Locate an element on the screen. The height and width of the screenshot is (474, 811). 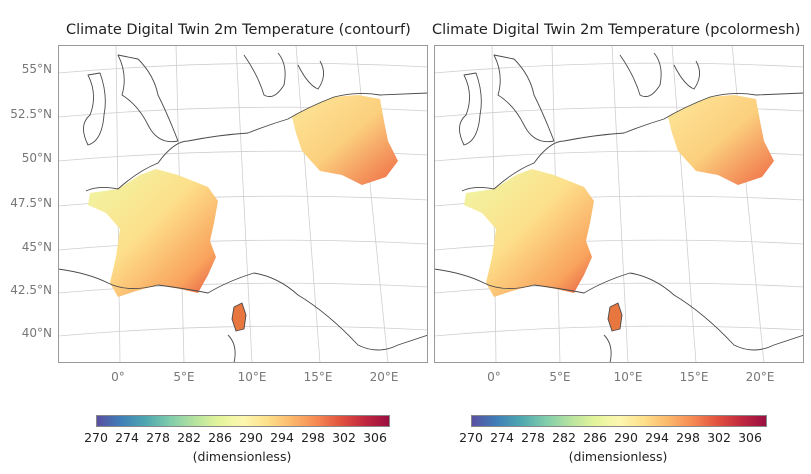
lat-label-55: 55°N is located at coordinates (36, 69).